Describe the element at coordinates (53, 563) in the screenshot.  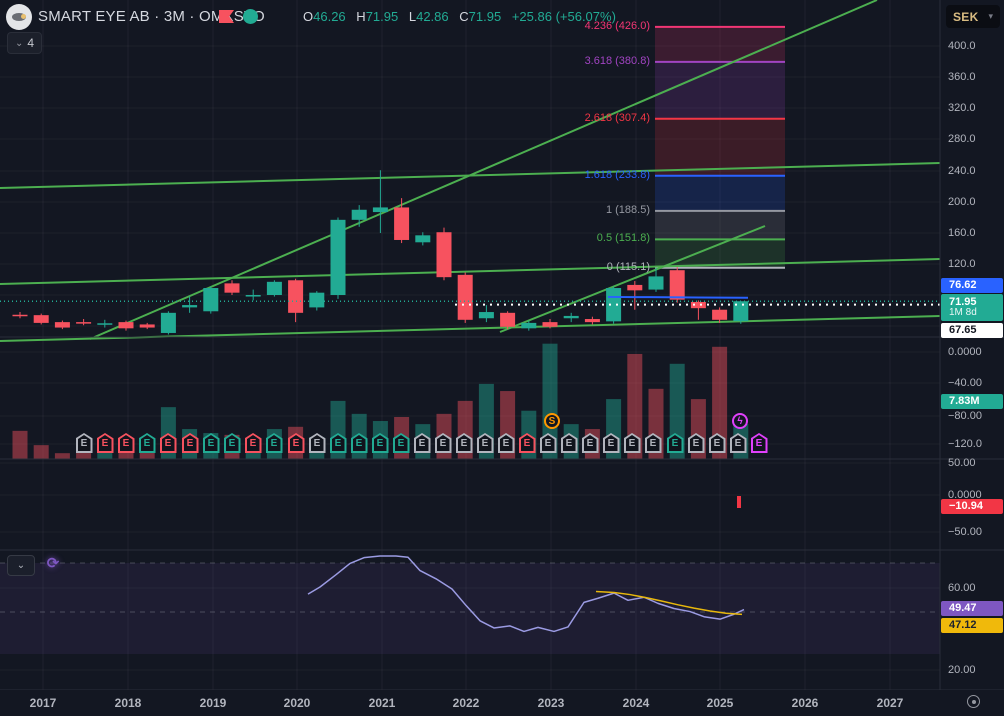
I see `indicator-loop-icon: ⟳` at that location.